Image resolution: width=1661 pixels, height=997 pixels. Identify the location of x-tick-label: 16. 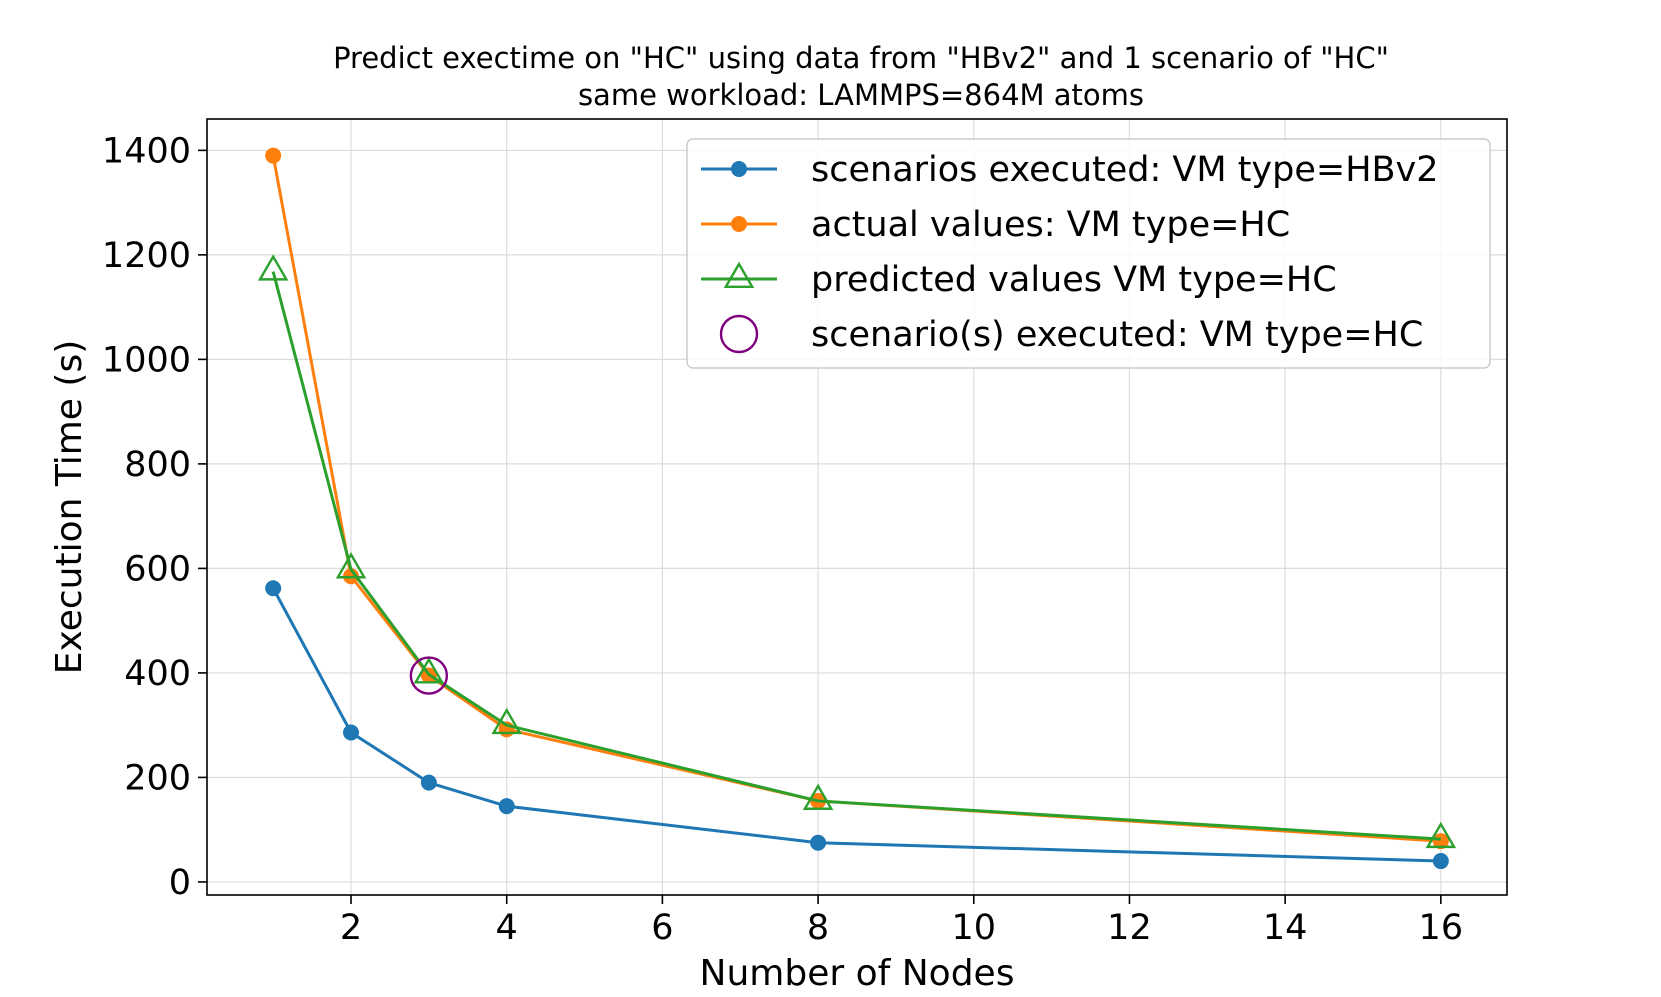
(1441, 928).